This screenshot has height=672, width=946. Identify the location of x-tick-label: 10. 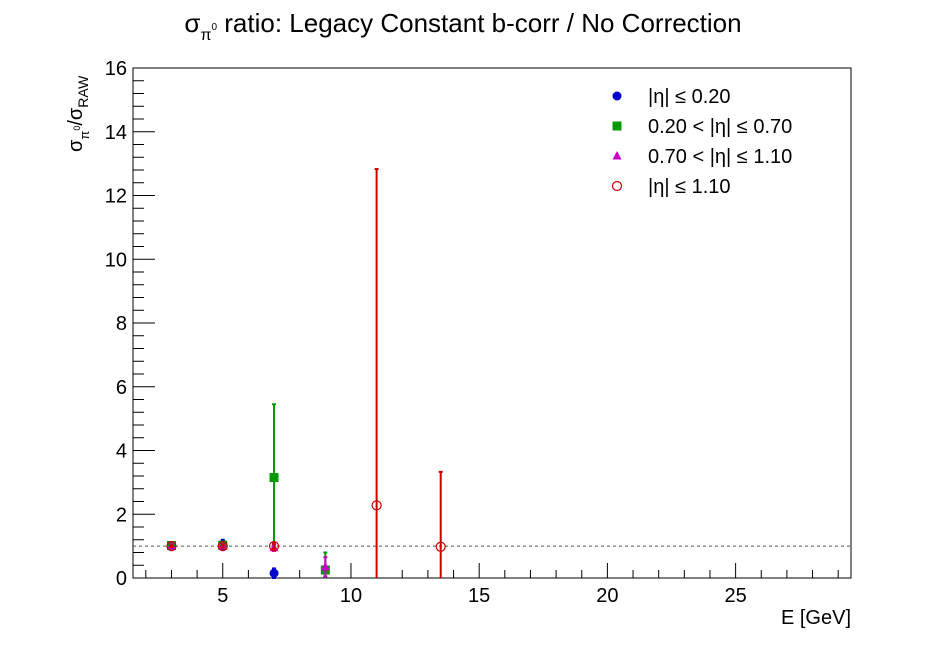
(351, 596).